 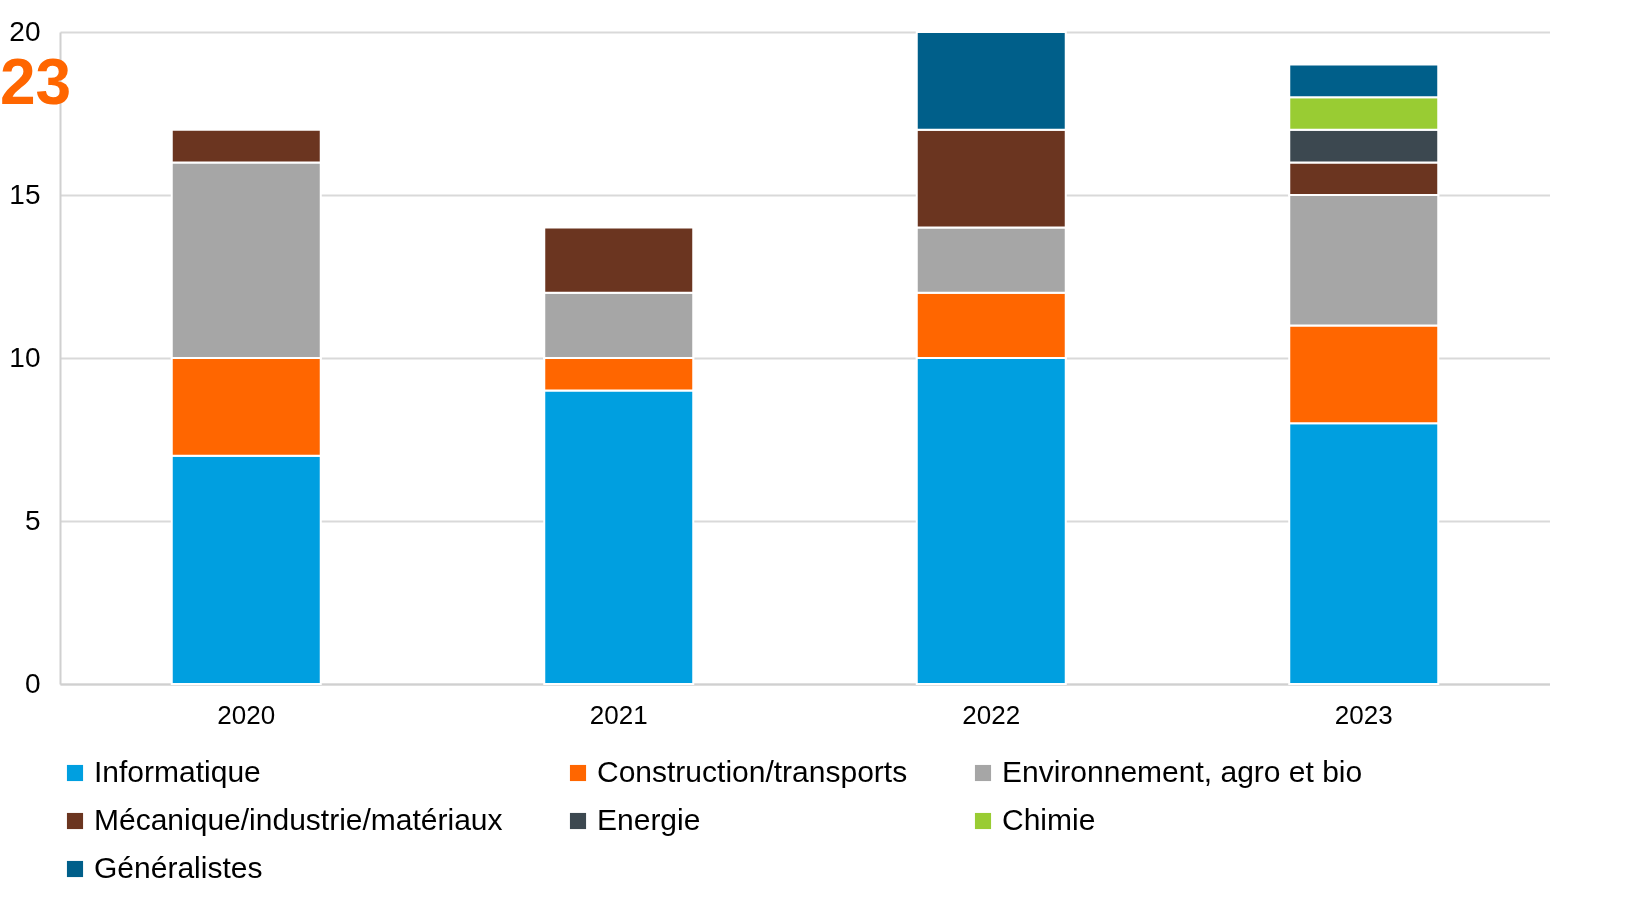 I want to click on legend-label: Chimie, so click(x=1049, y=819).